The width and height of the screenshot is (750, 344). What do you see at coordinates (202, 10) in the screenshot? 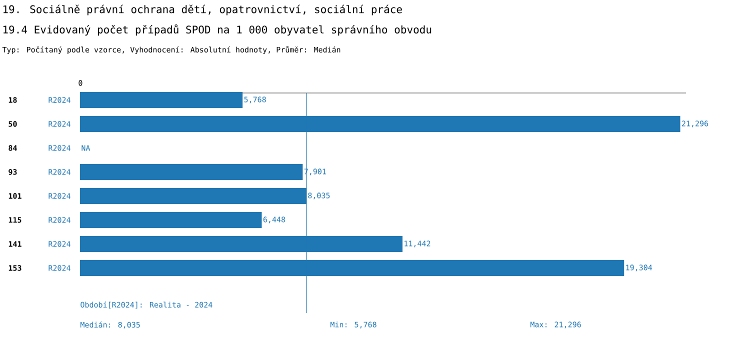
I see `chart-title: 19. Sociálně právní ochrana dětí, opatrovnictví, sociální práce` at bounding box center [202, 10].